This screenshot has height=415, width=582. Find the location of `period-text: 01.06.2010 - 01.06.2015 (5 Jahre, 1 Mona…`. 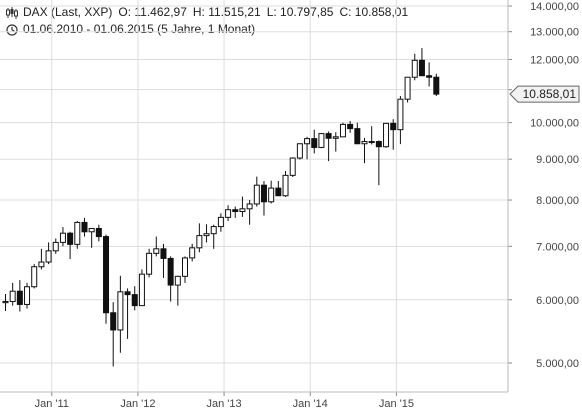

period-text: 01.06.2010 - 01.06.2015 (5 Jahre, 1 Mona… is located at coordinates (139, 29).